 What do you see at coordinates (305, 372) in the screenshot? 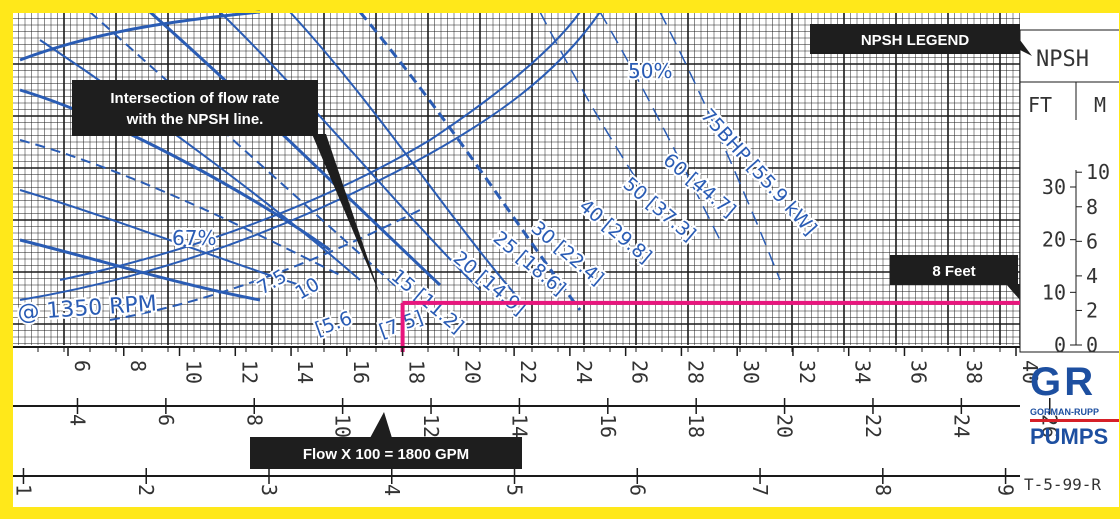
I see `gpm-tick-label: 14` at bounding box center [305, 372].